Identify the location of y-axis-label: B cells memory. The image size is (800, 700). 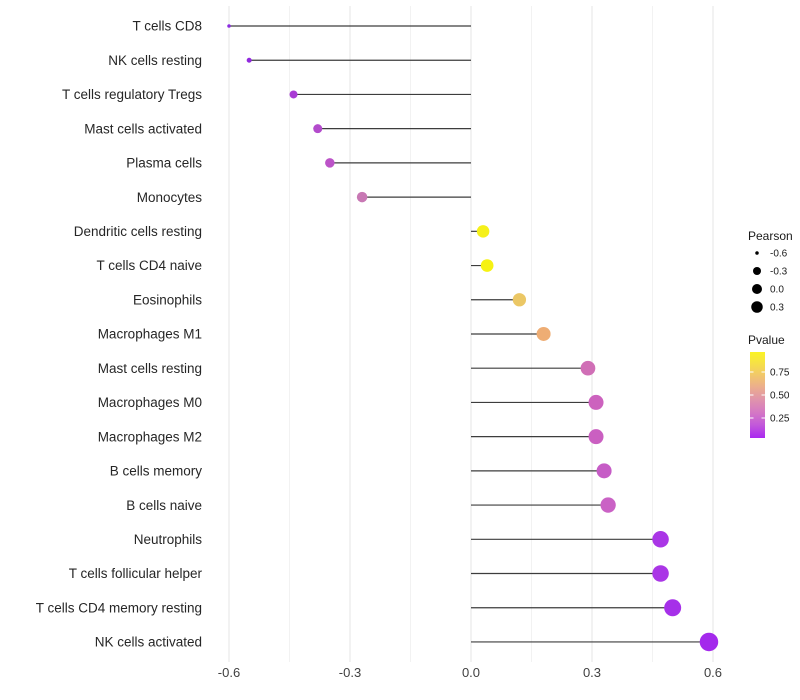
(156, 471).